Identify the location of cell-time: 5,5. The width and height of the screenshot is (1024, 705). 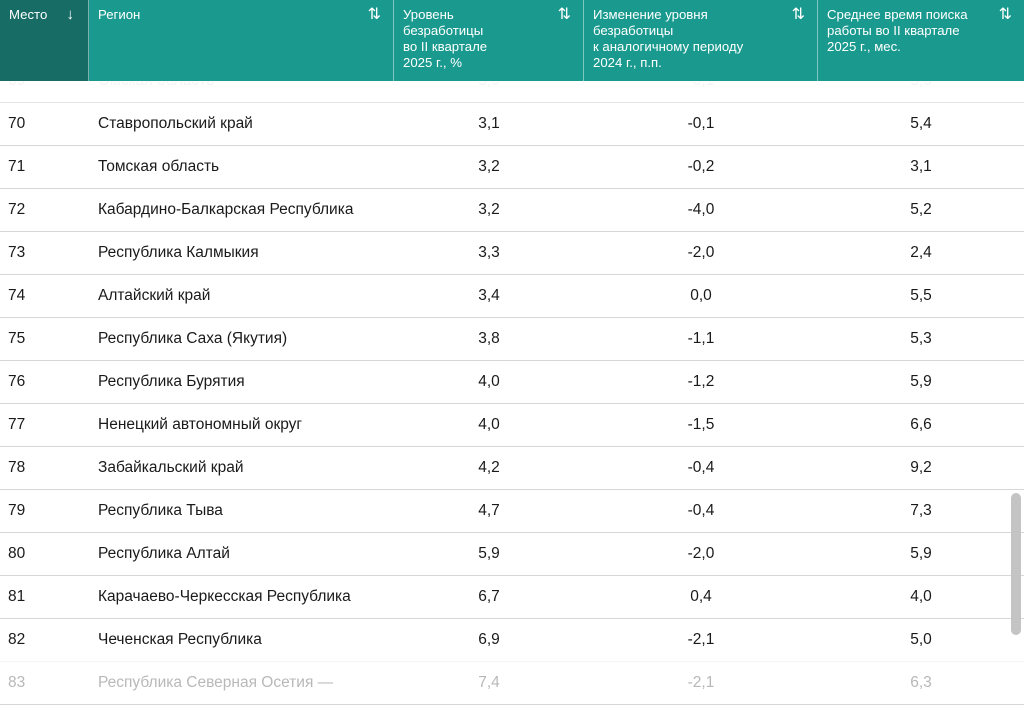
(921, 295).